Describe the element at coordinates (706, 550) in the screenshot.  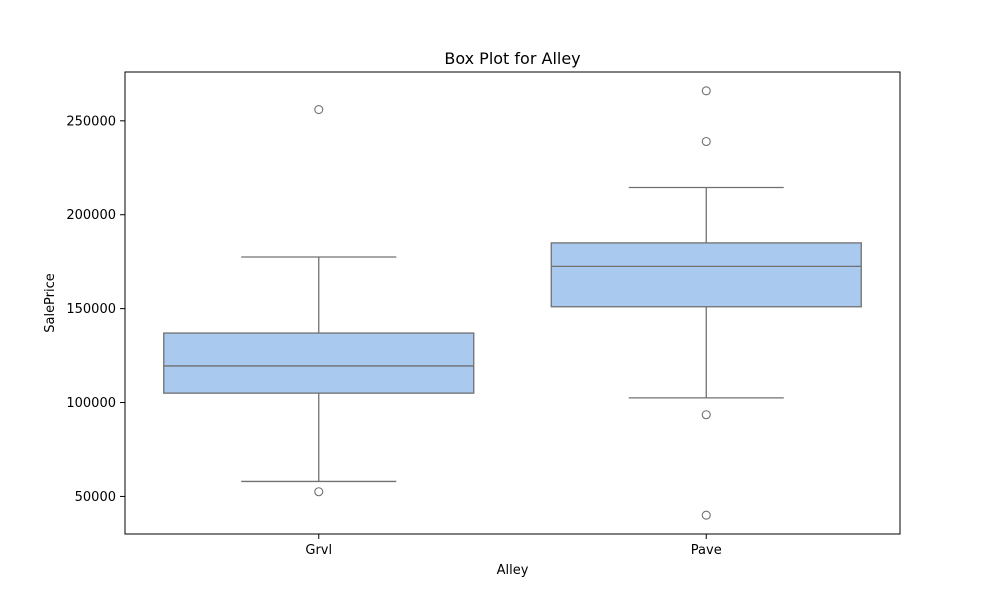
I see `x-tick-label: Pave` at that location.